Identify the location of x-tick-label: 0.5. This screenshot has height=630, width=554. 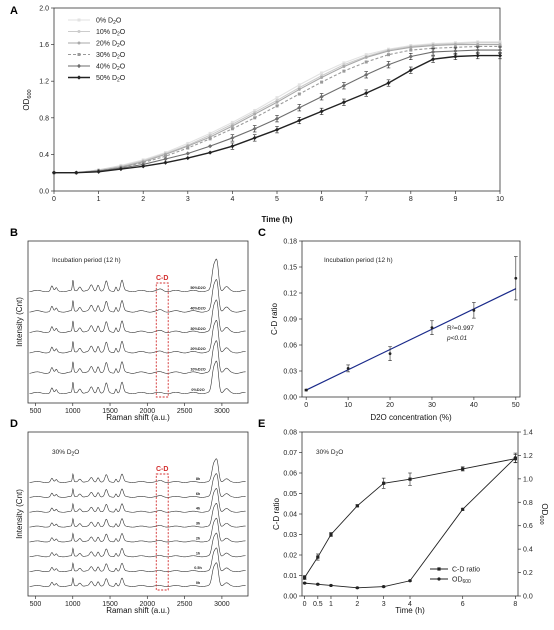
(318, 604).